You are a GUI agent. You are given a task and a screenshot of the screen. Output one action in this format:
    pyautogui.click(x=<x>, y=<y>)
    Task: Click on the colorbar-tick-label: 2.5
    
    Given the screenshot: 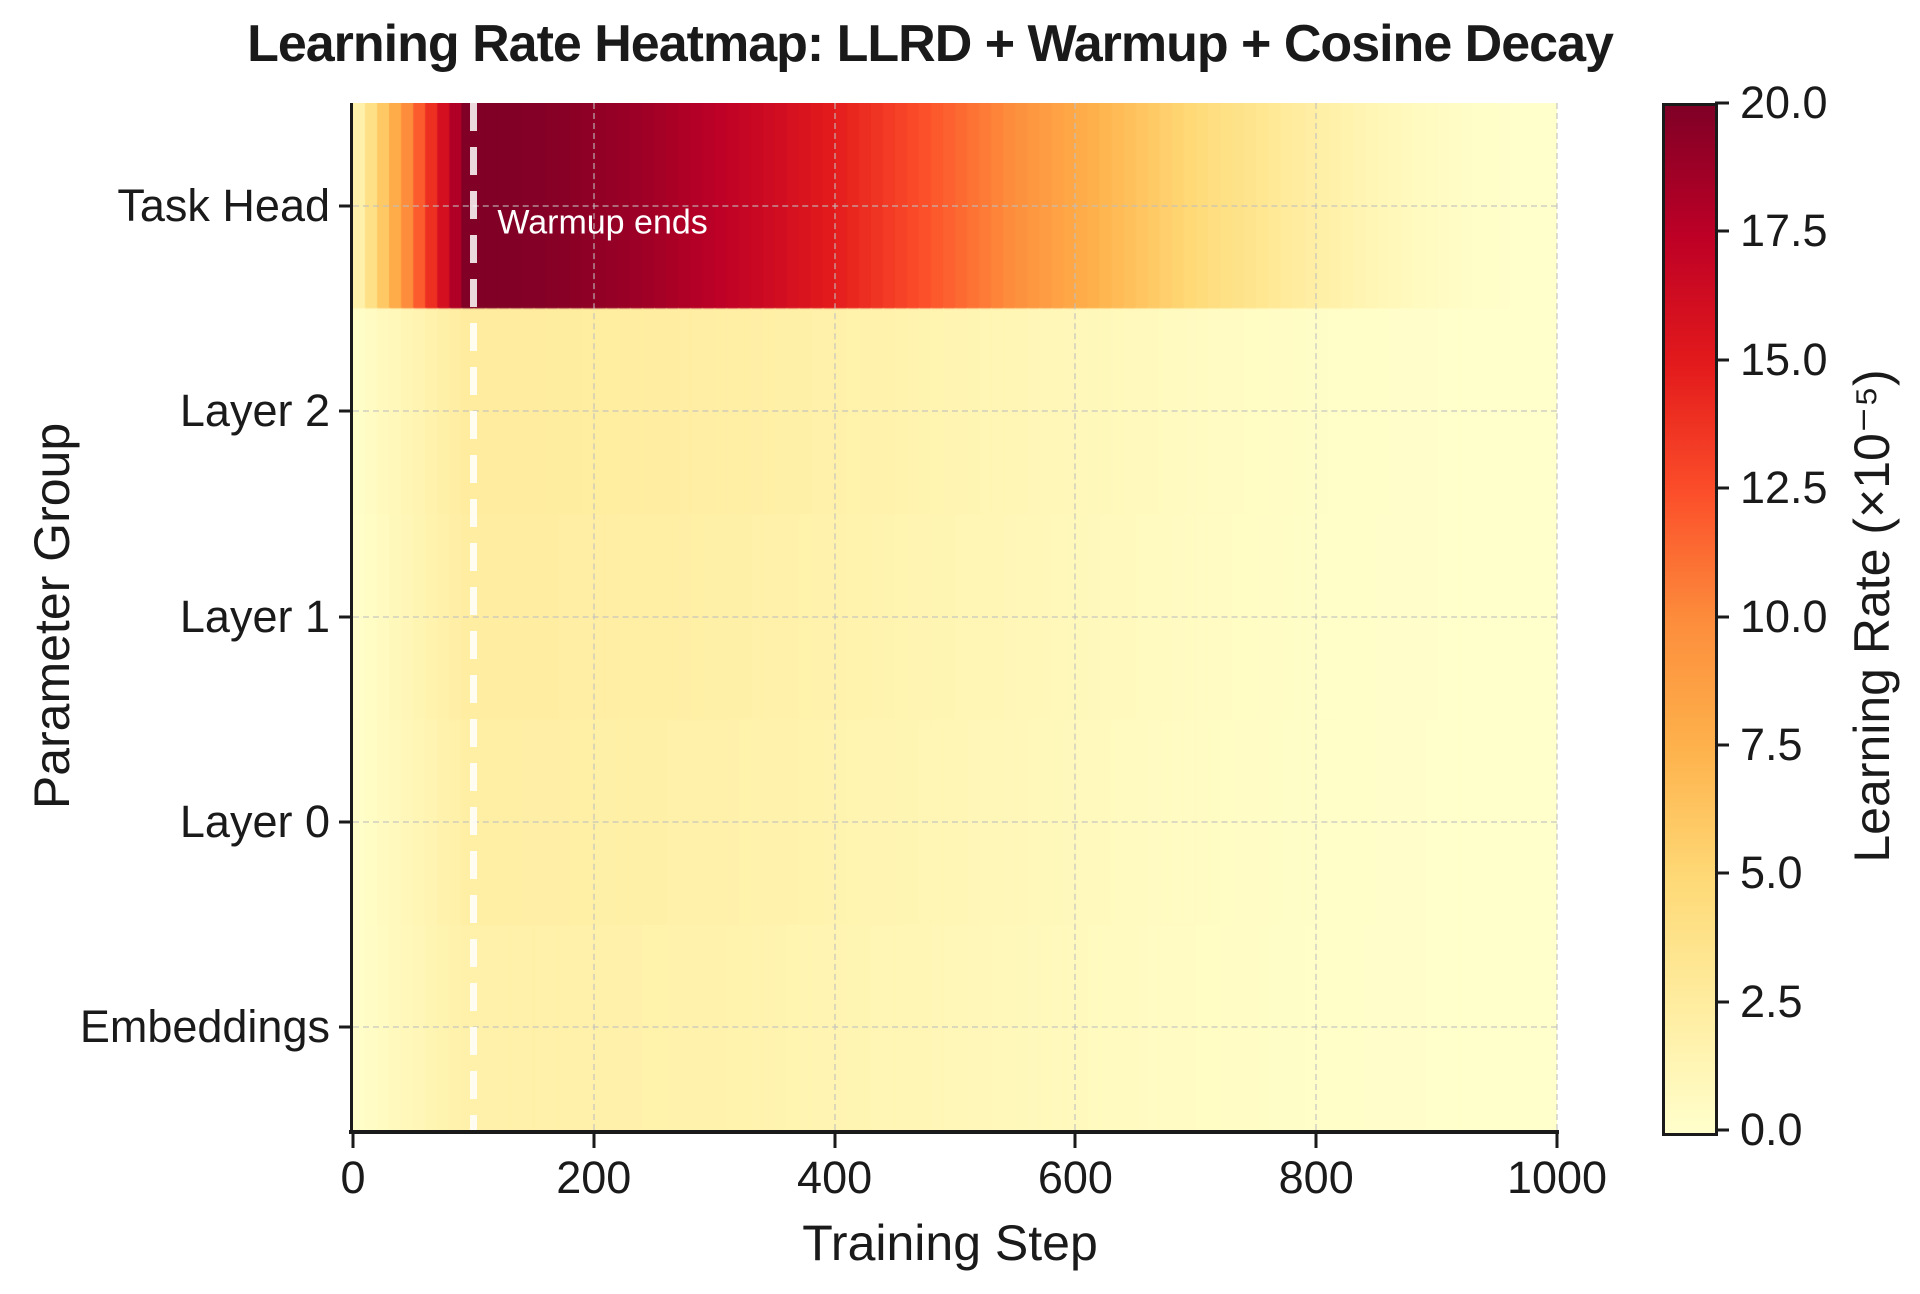 What is the action you would take?
    pyautogui.click(x=1771, y=1001)
    